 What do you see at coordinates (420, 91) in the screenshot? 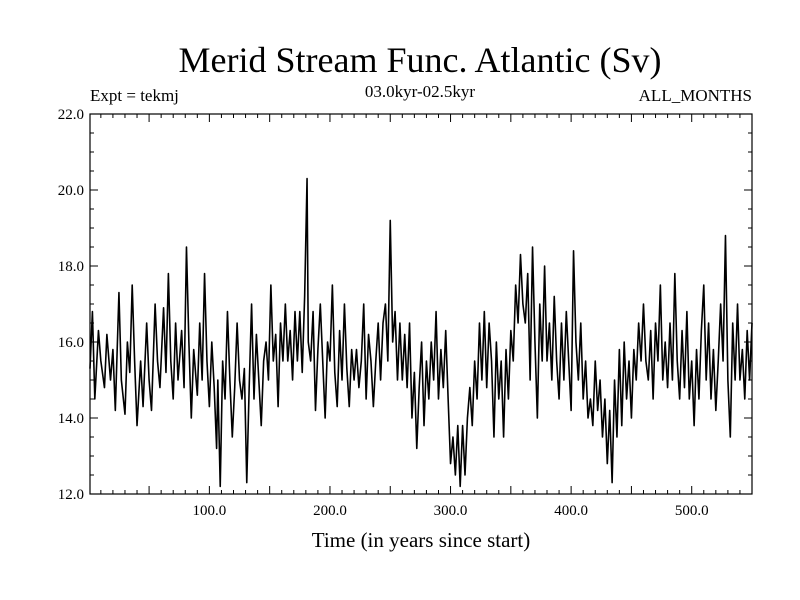
I see `chart-subtitle: 03.0kyr-02.5kyr` at bounding box center [420, 91].